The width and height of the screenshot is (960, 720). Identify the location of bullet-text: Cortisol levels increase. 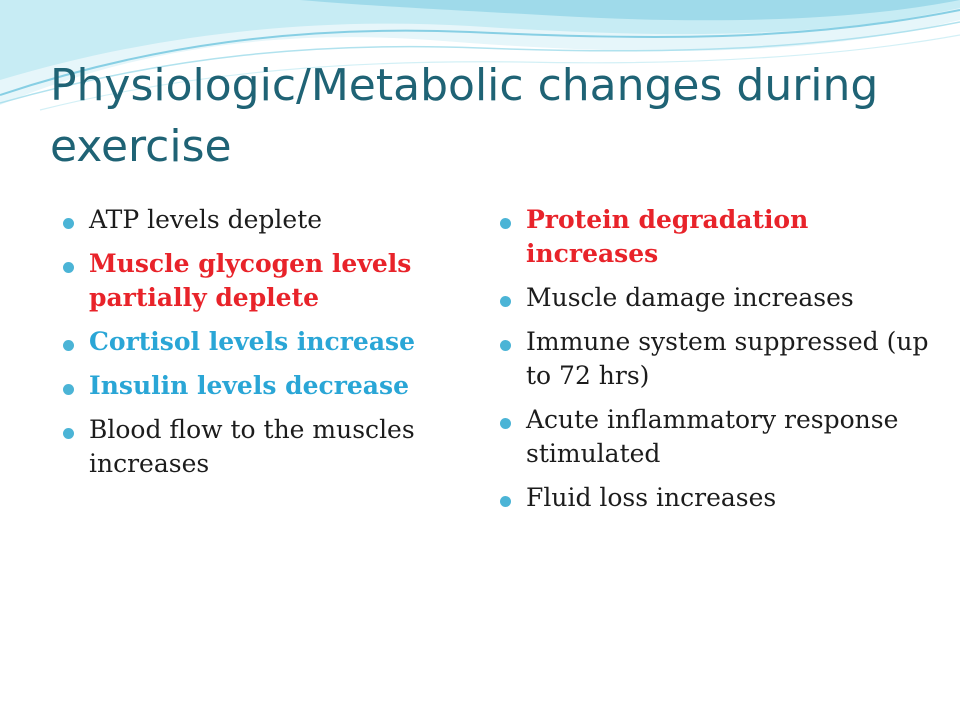
(252, 341).